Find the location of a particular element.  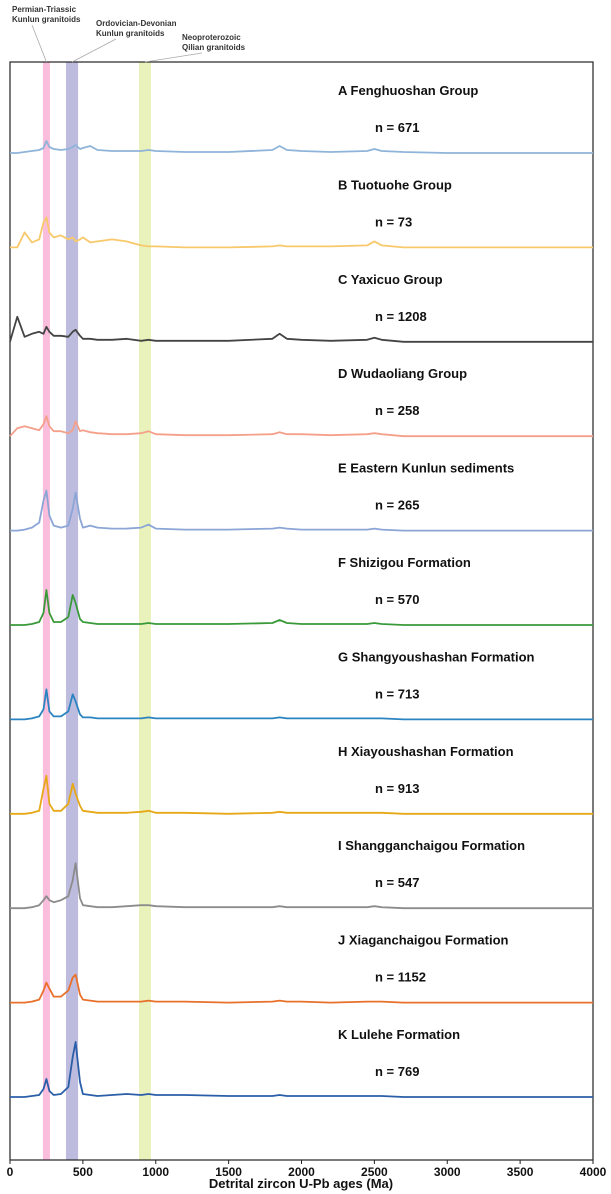

series-name: C Yaxicuo Group is located at coordinates (390, 279).